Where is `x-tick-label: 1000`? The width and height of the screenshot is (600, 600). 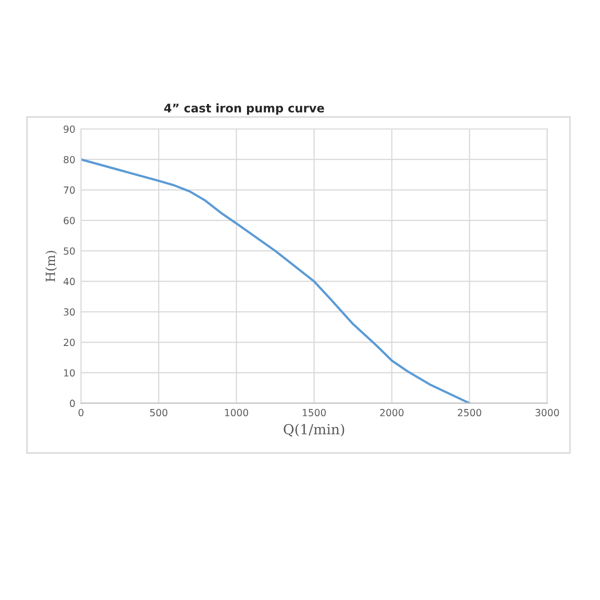
x-tick-label: 1000 is located at coordinates (236, 412).